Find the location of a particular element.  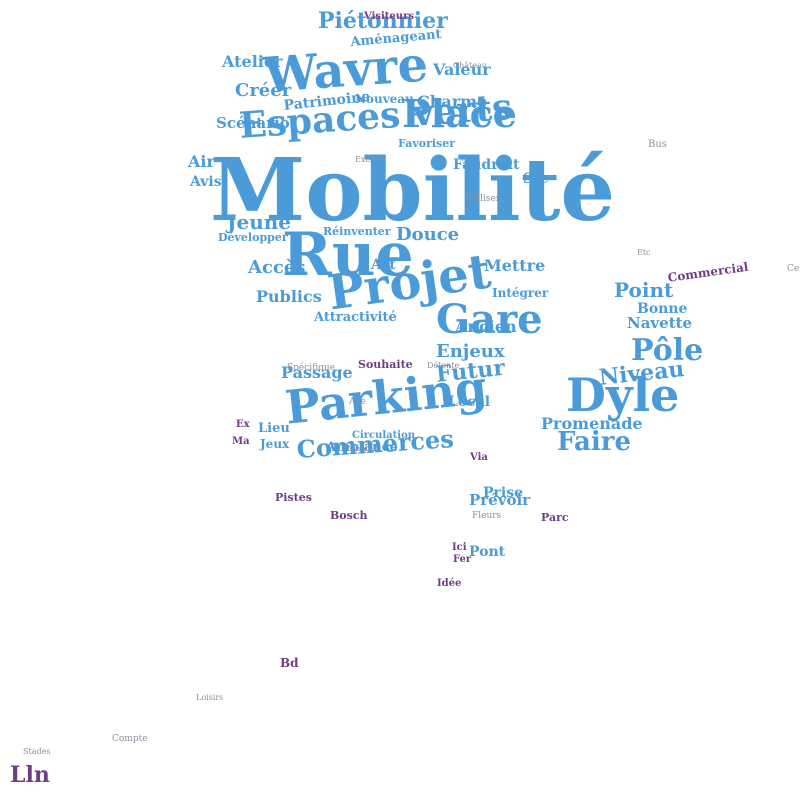

word-43: Lieu is located at coordinates (274, 428).